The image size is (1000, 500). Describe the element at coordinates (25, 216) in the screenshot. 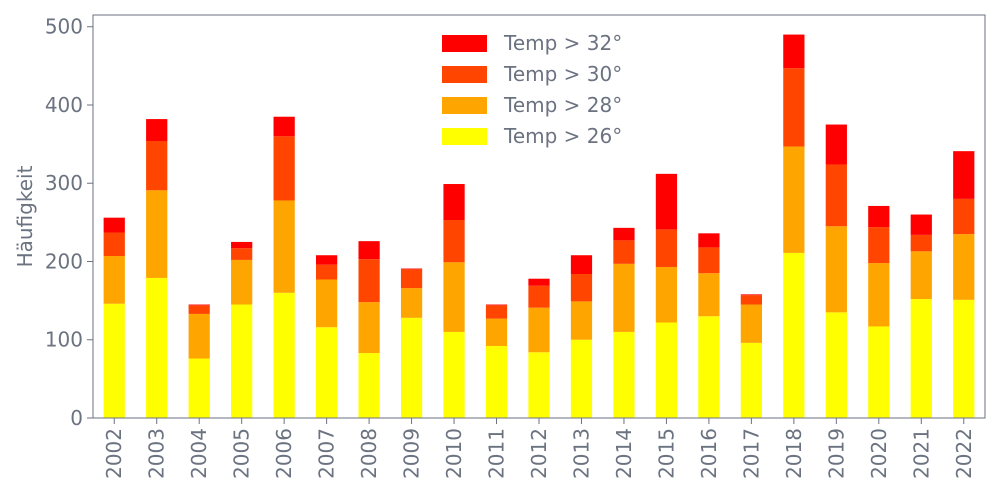

I see `y-axis-label: Häufigkeit` at that location.